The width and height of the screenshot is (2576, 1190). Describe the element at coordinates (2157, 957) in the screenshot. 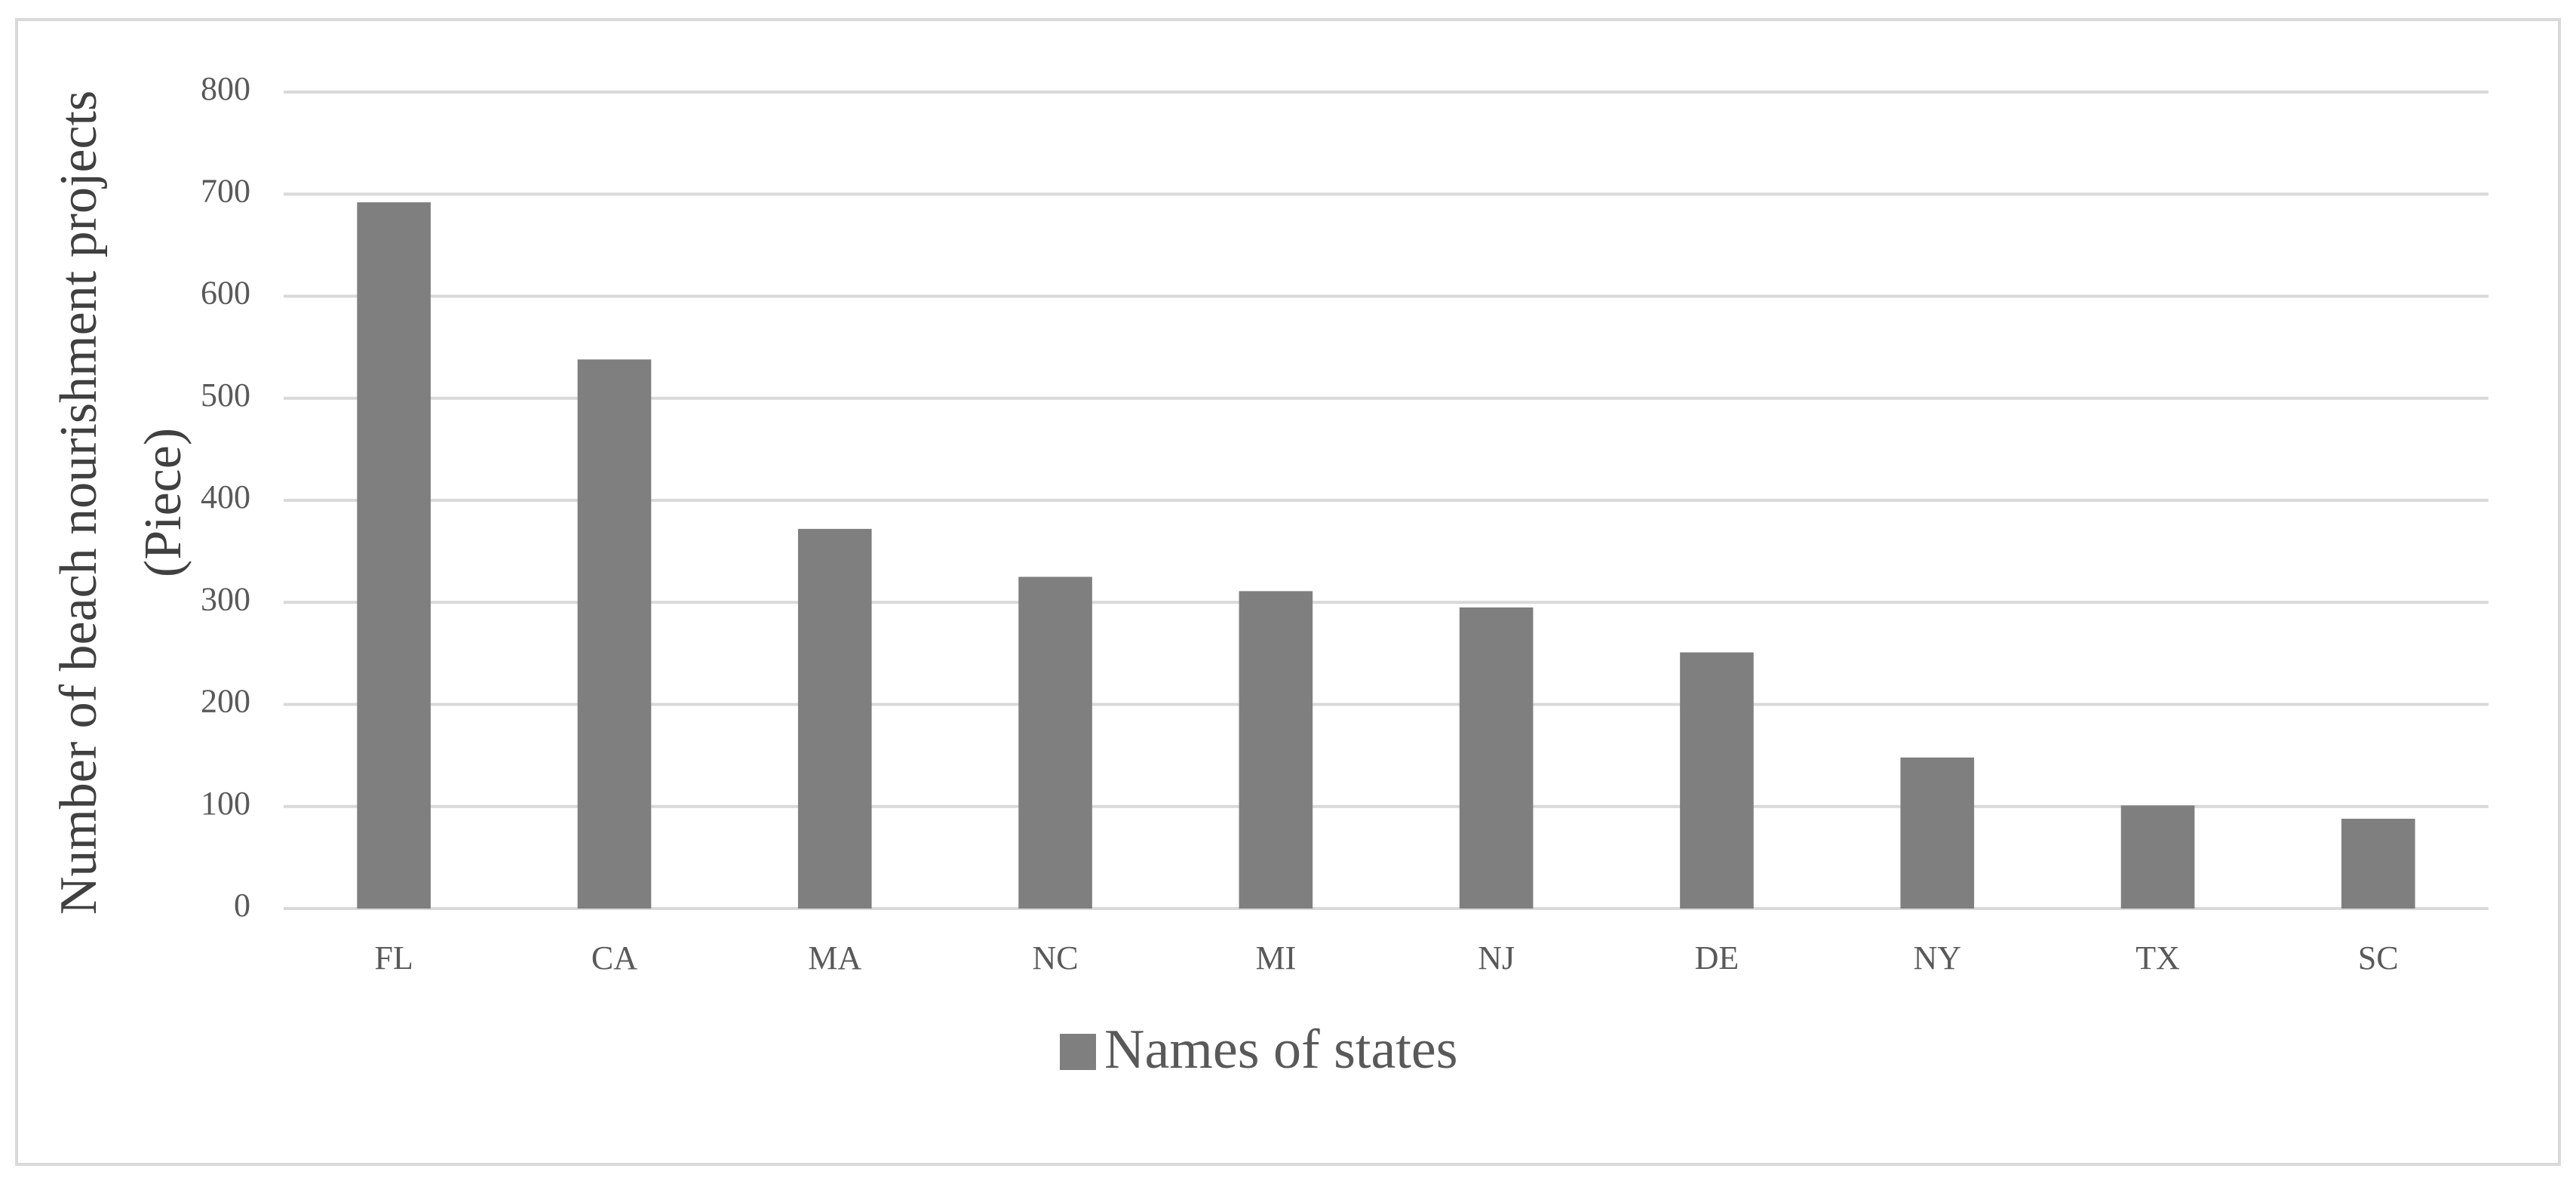

I see `x-tick-label: TX` at that location.